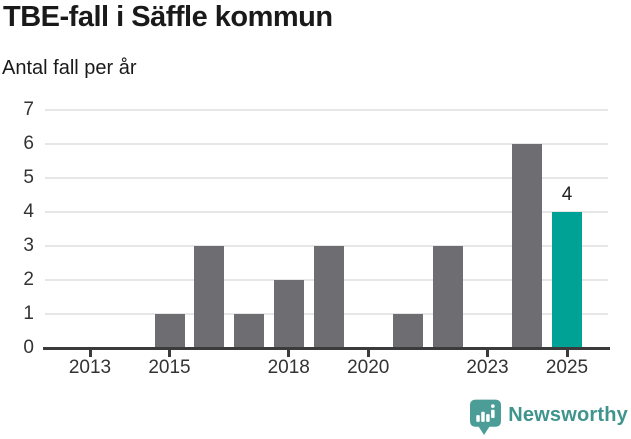 Image resolution: width=631 pixels, height=439 pixels. I want to click on bar-2017, so click(249, 331).